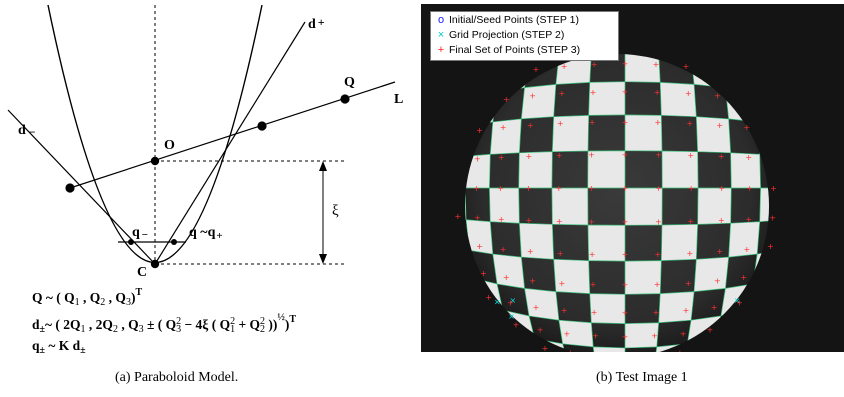 The width and height of the screenshot is (844, 397). What do you see at coordinates (27, 131) in the screenshot?
I see `label-d-minus: d −` at bounding box center [27, 131].